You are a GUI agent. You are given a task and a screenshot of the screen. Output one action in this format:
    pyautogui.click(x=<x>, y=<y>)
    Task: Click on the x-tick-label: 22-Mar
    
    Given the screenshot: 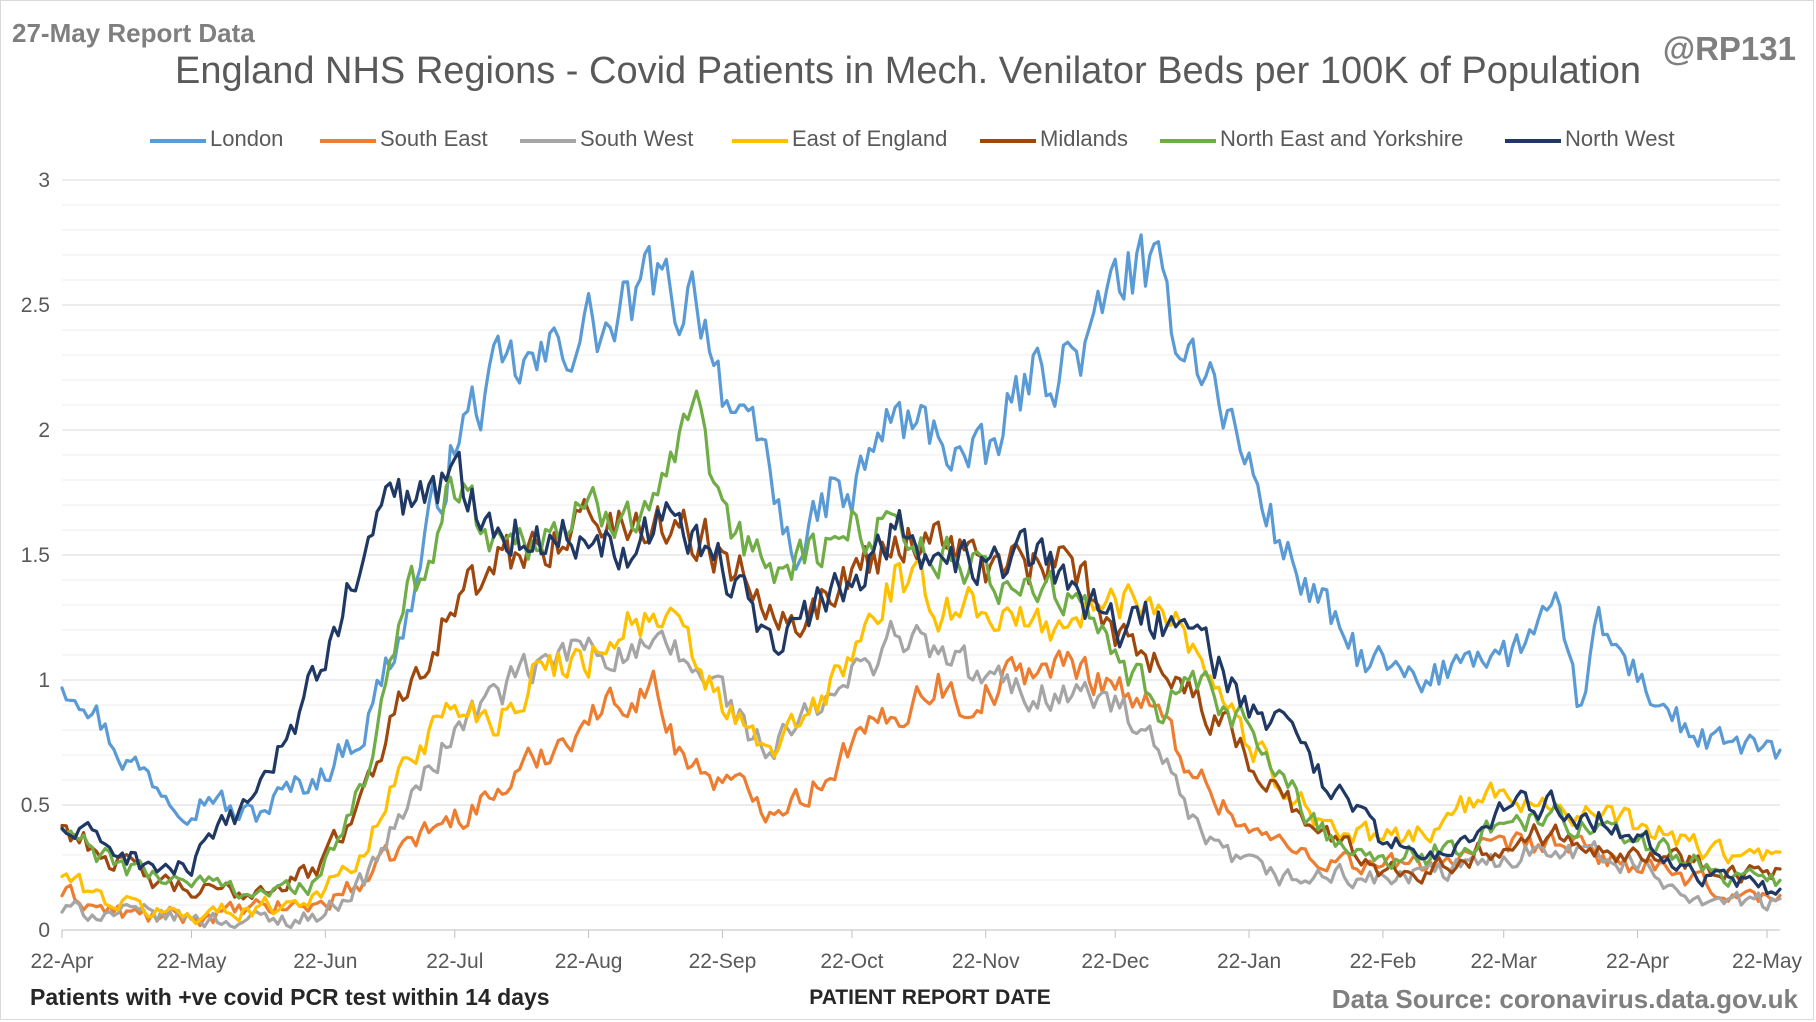 What is the action you would take?
    pyautogui.click(x=1503, y=961)
    